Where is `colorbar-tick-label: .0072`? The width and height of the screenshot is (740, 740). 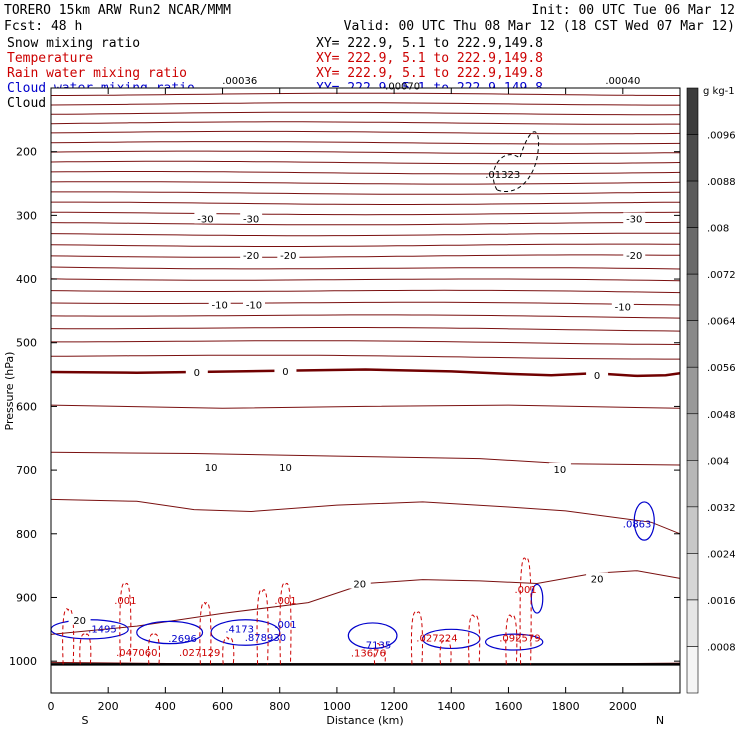 colorbar-tick-label: .0072 is located at coordinates (721, 275).